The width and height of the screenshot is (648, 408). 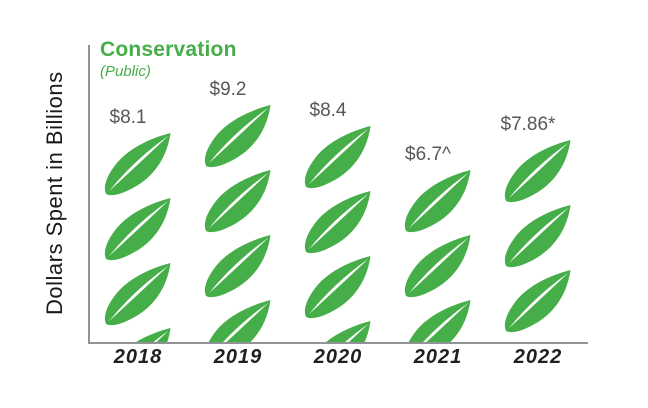 I want to click on value-label-2022: $7.86*, so click(x=528, y=124).